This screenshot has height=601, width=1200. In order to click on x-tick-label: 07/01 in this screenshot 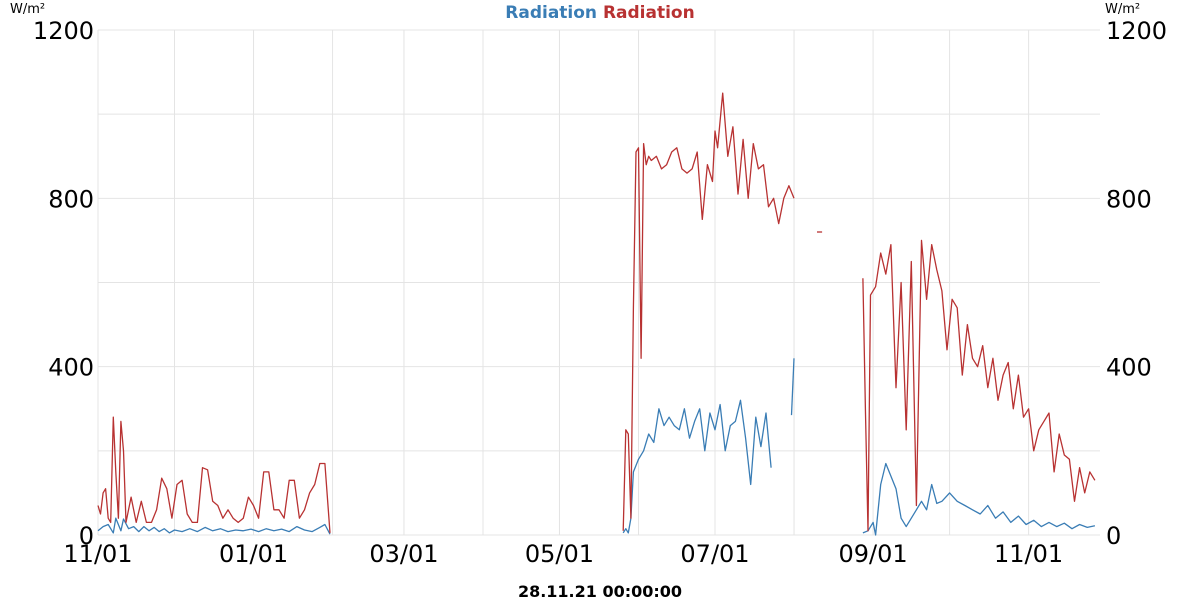, I will do `click(714, 554)`.